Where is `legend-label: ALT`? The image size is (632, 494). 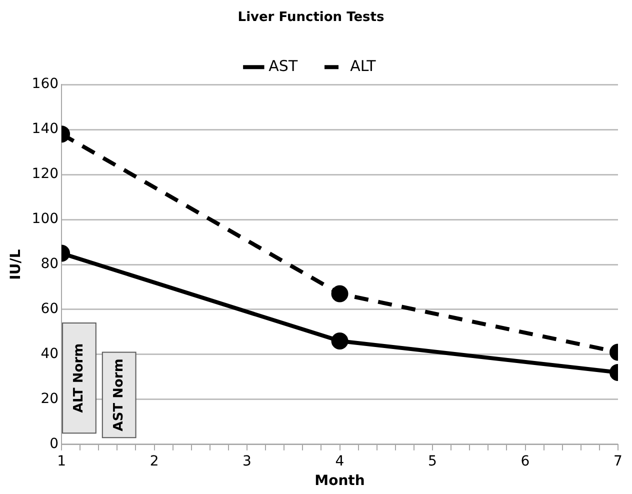 legend-label: ALT is located at coordinates (363, 65).